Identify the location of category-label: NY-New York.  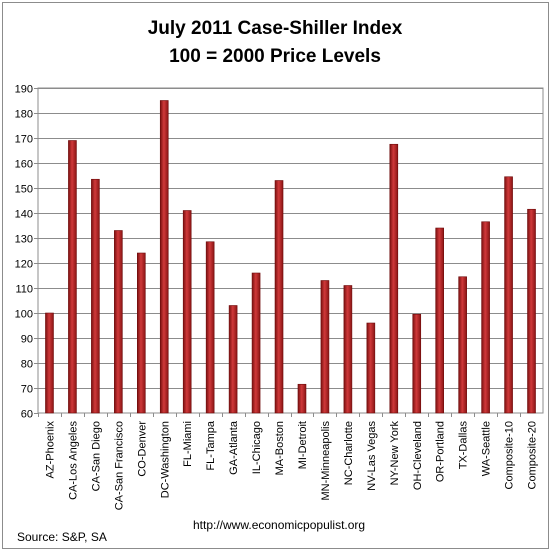
(395, 453).